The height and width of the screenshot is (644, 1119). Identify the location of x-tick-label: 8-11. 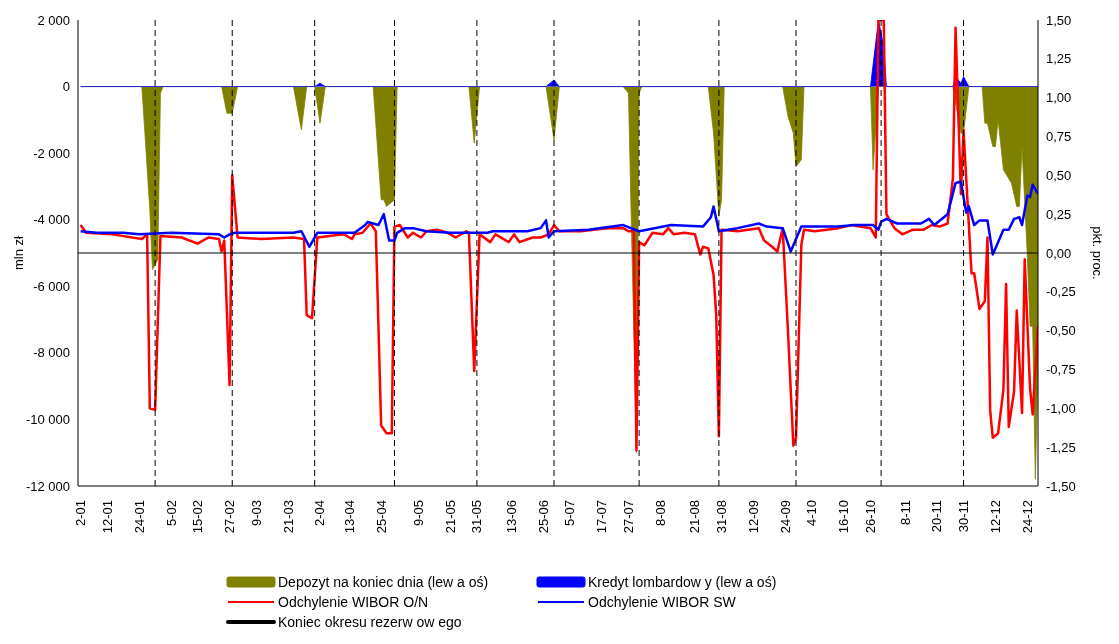
(905, 513).